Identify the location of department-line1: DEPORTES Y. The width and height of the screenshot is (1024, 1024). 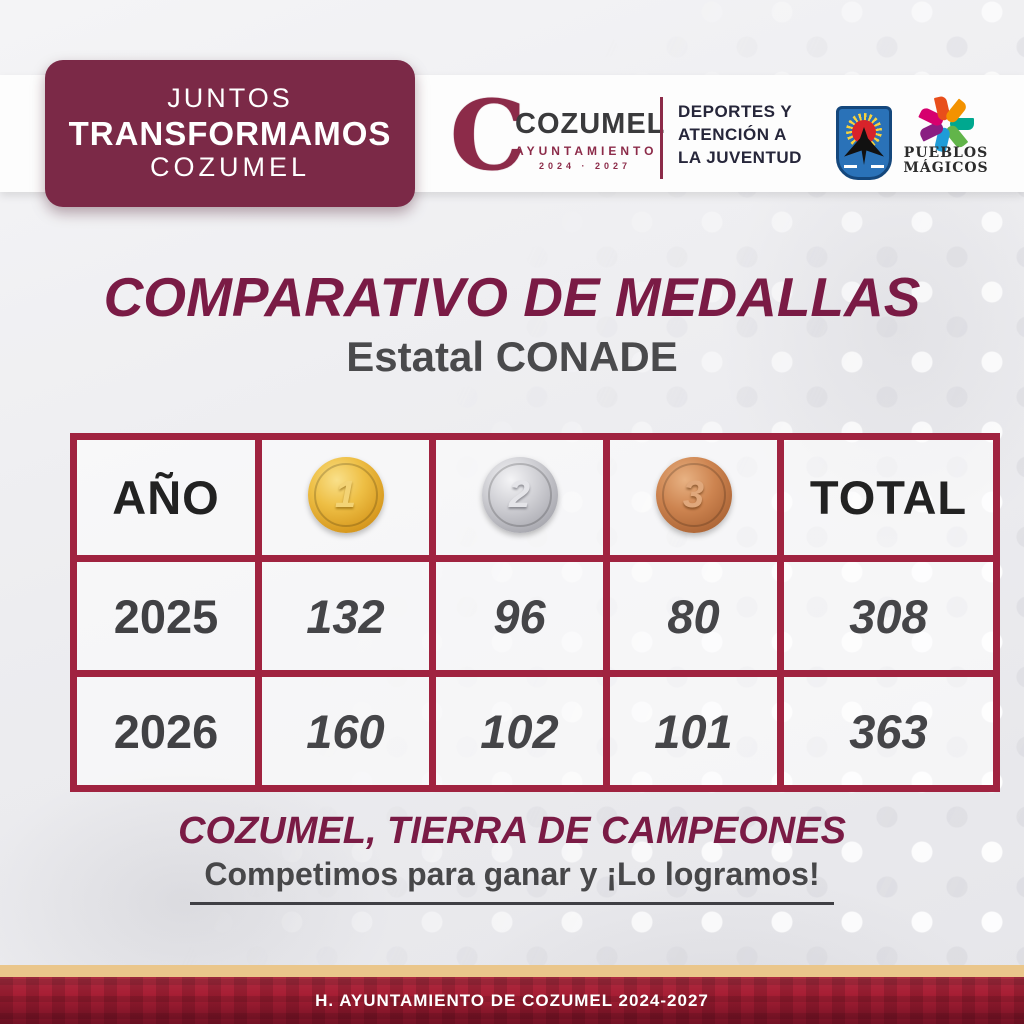
(735, 111).